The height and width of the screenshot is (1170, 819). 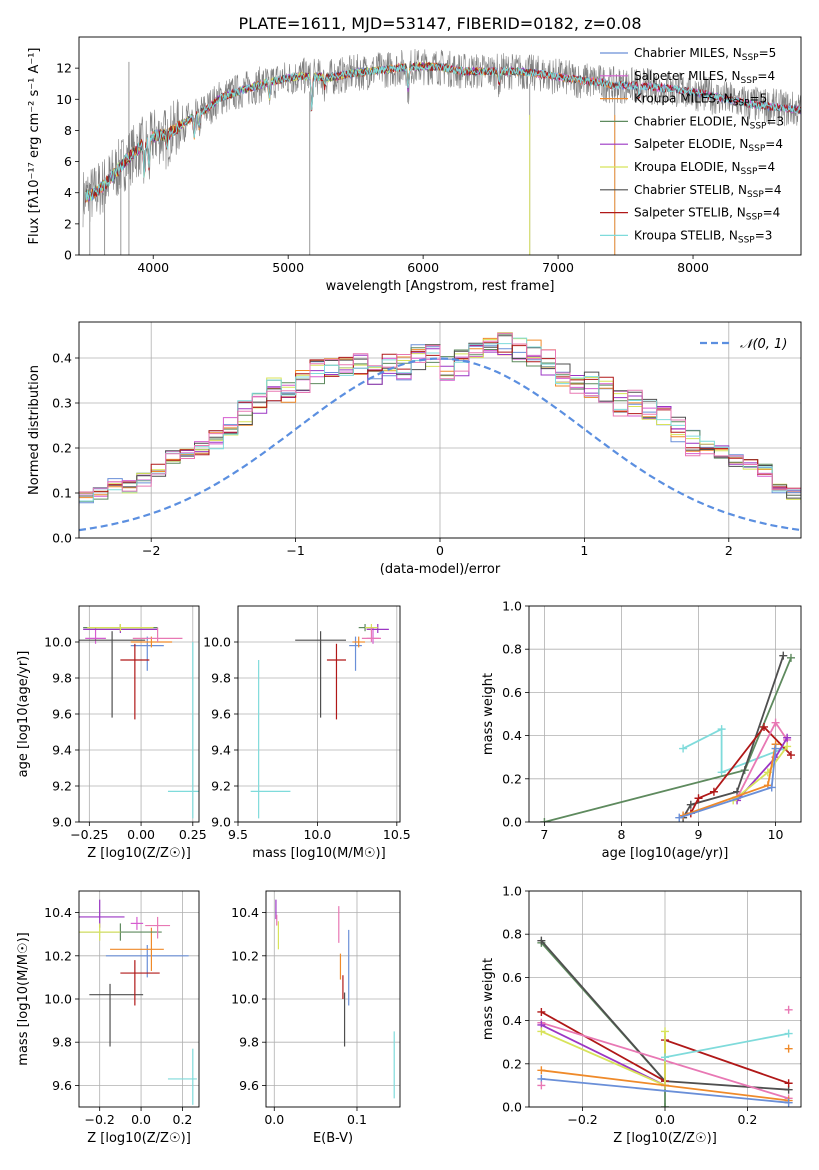 What do you see at coordinates (397, 834) in the screenshot?
I see `x-tick-label: 10.5` at bounding box center [397, 834].